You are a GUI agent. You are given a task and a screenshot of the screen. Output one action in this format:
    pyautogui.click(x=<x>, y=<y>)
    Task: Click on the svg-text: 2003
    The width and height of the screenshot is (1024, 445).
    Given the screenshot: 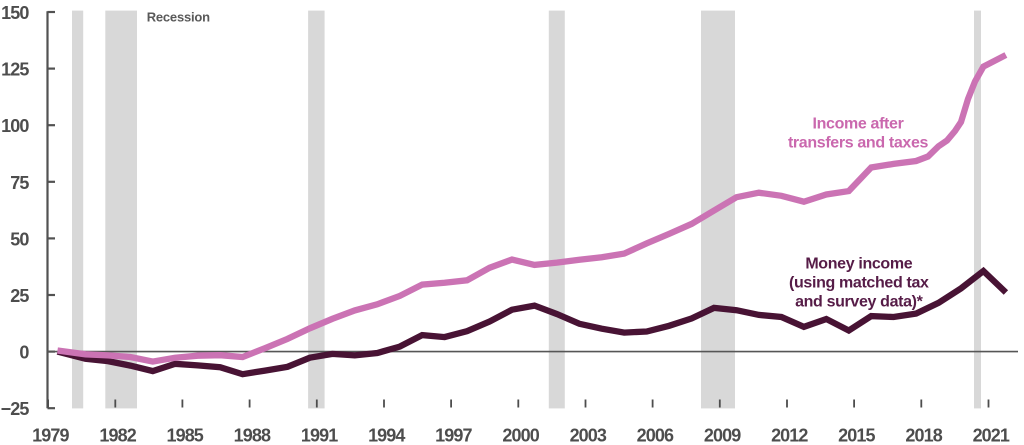 What is the action you would take?
    pyautogui.click(x=588, y=435)
    